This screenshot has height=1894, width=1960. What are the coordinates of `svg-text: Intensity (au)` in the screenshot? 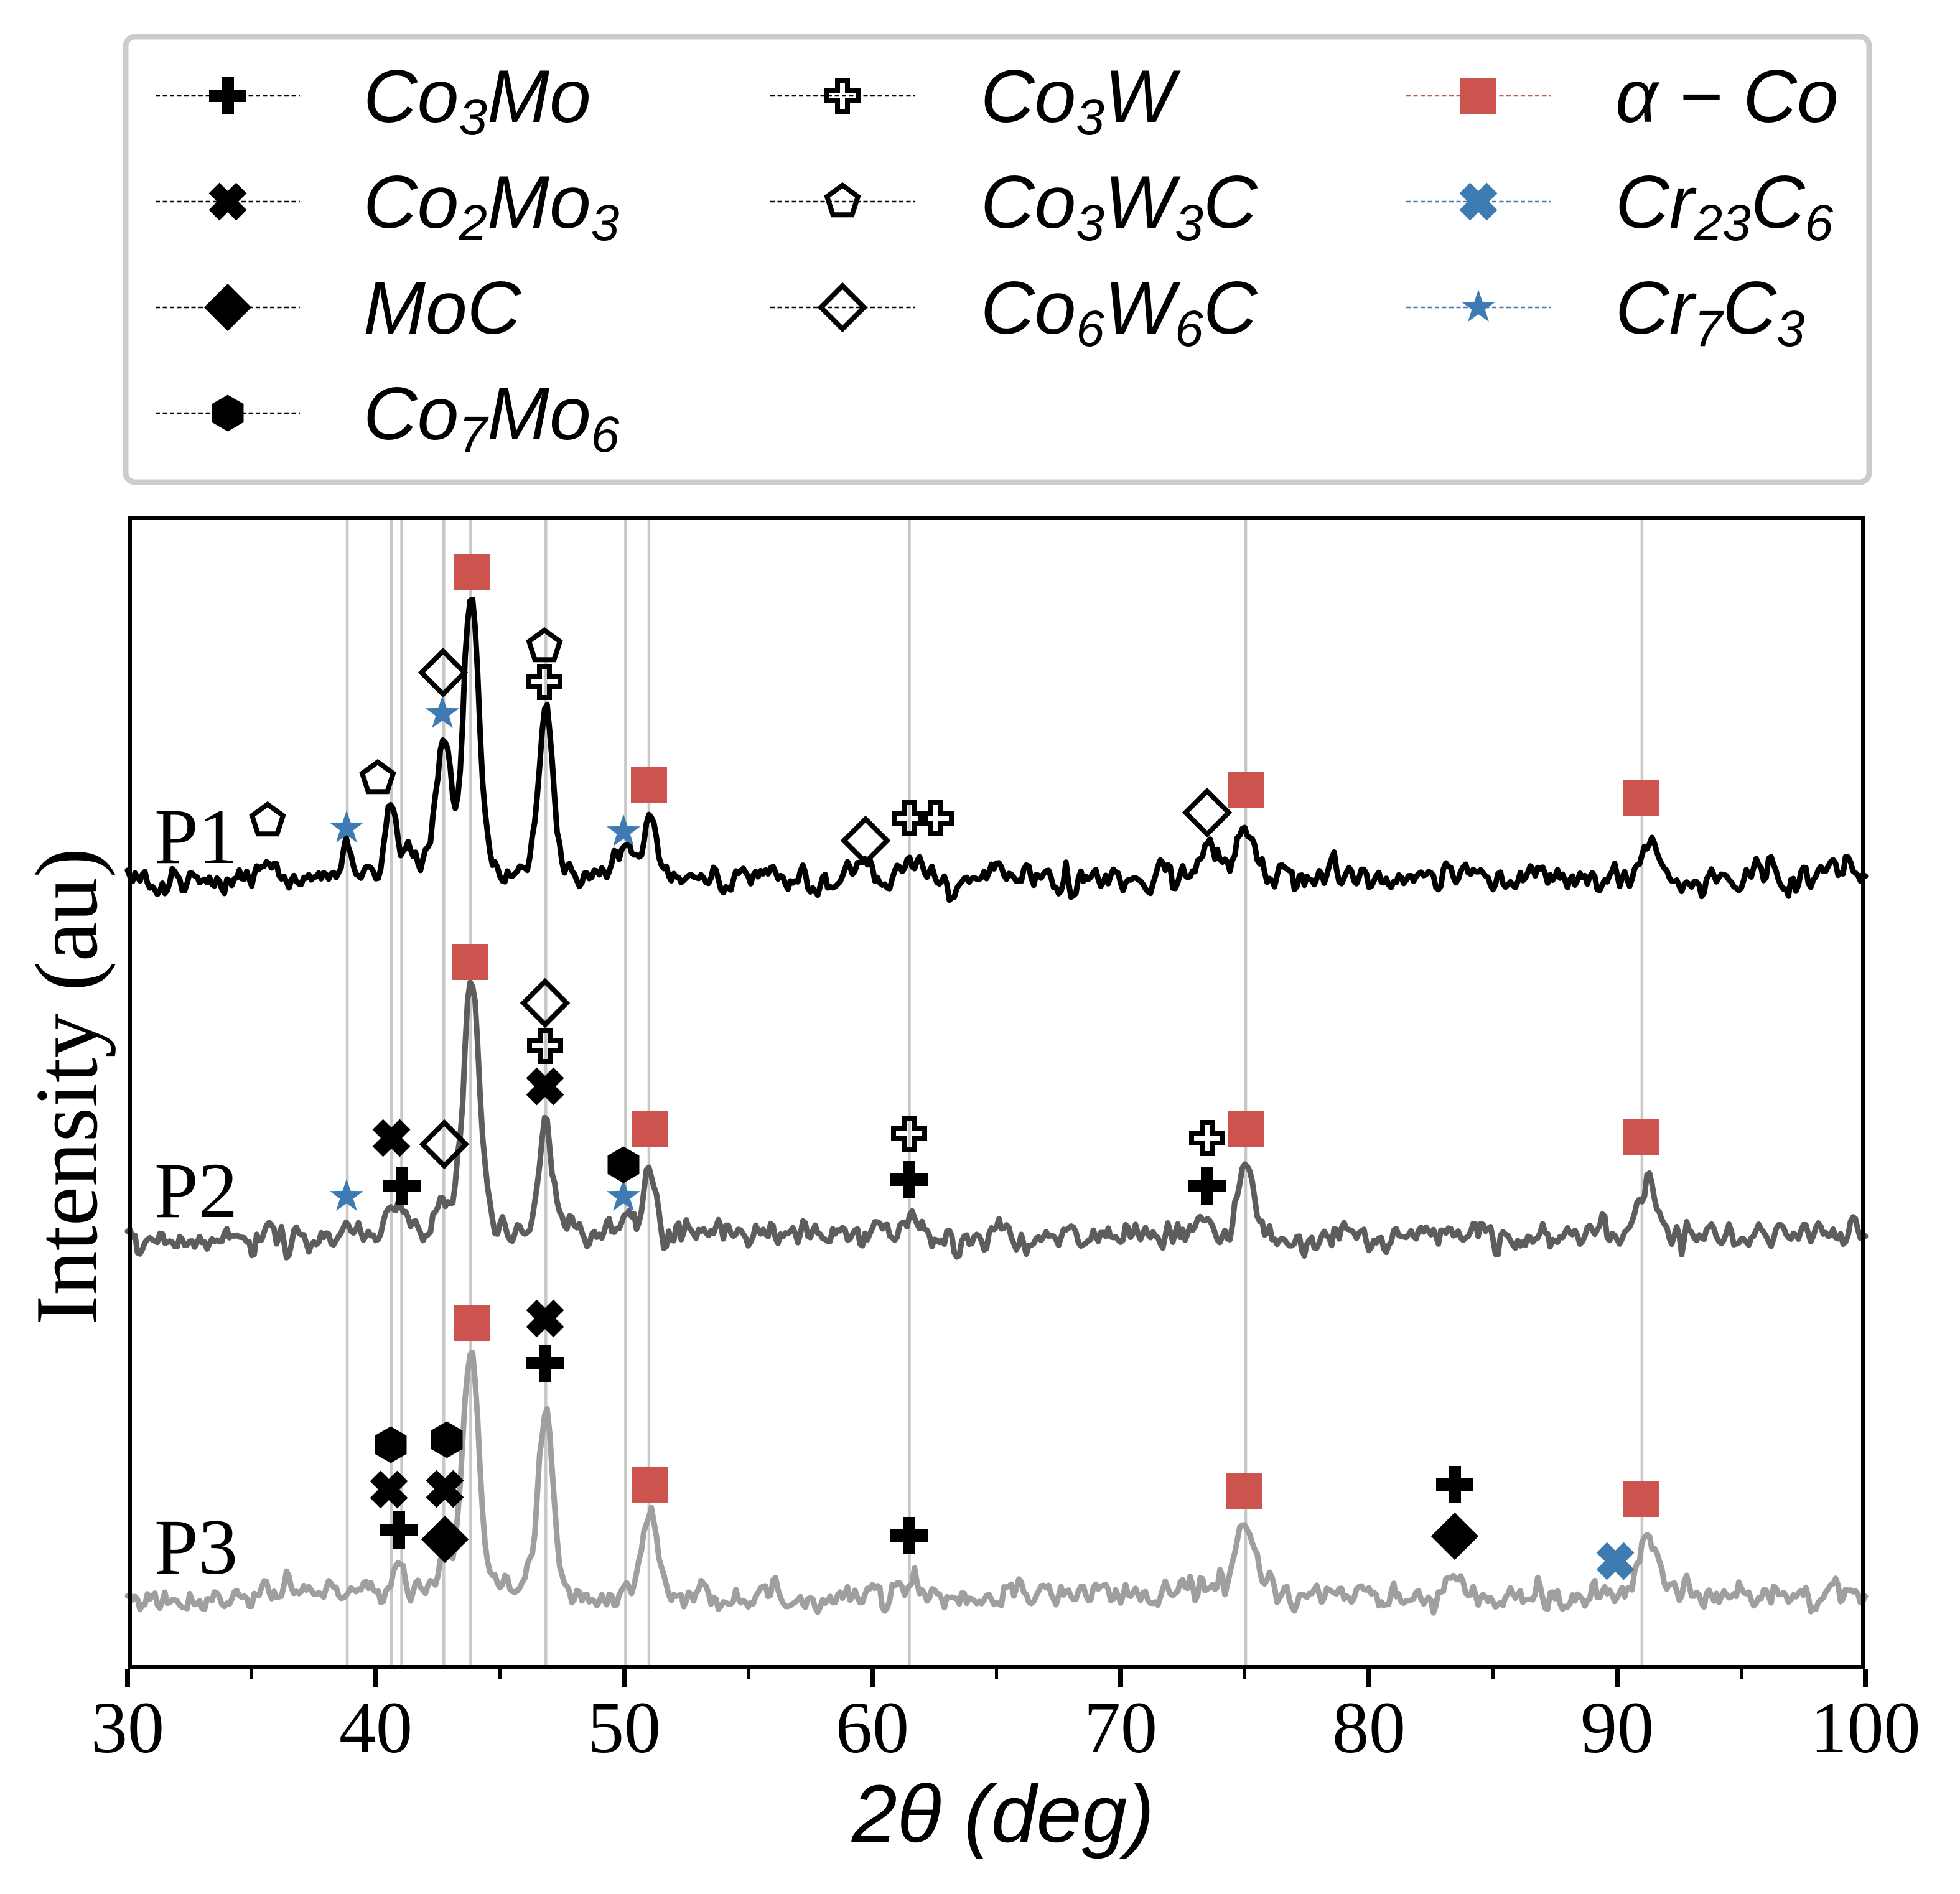 It's located at (66, 1086).